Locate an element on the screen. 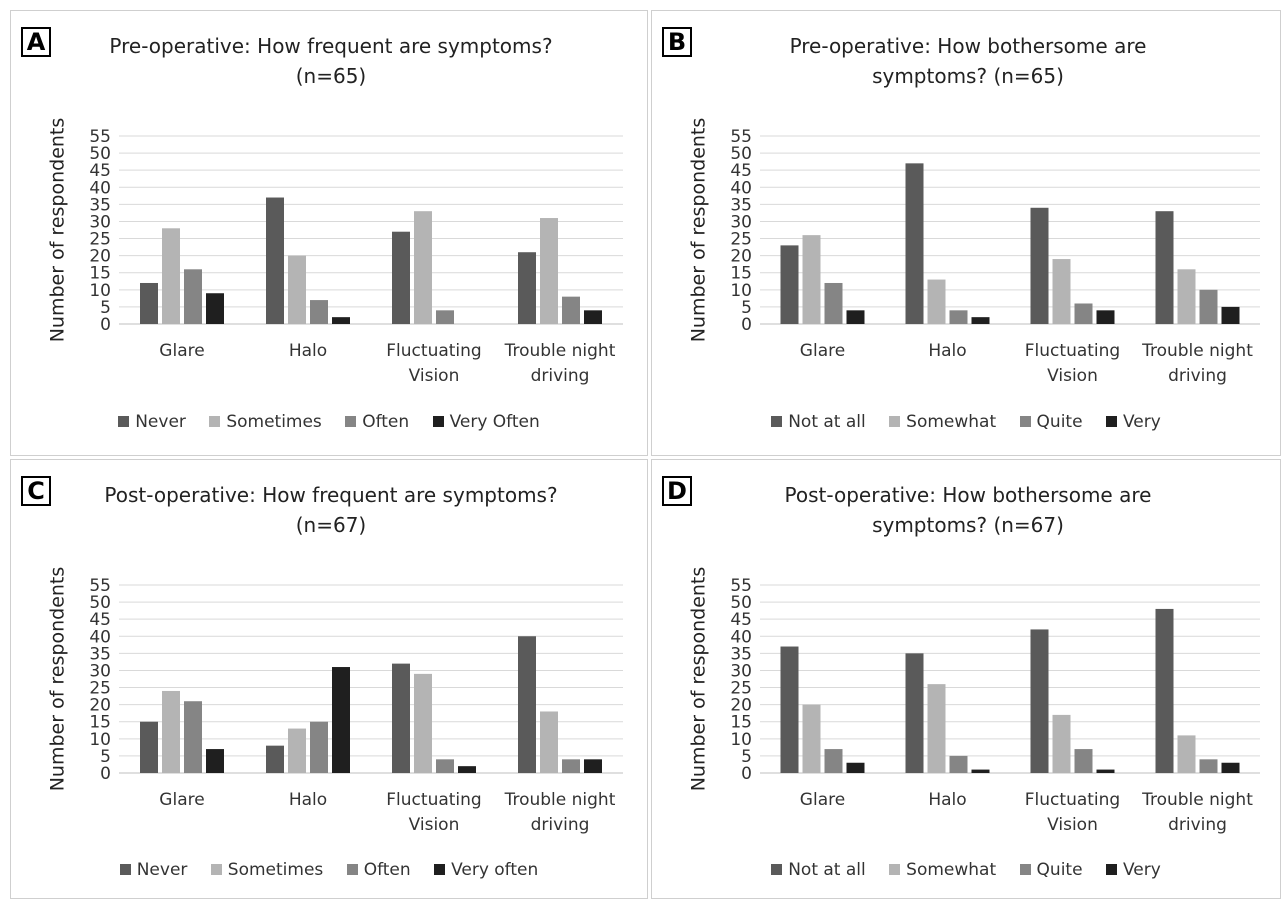 The height and width of the screenshot is (900, 1281). chart-title-line-2: (n=65) is located at coordinates (331, 76).